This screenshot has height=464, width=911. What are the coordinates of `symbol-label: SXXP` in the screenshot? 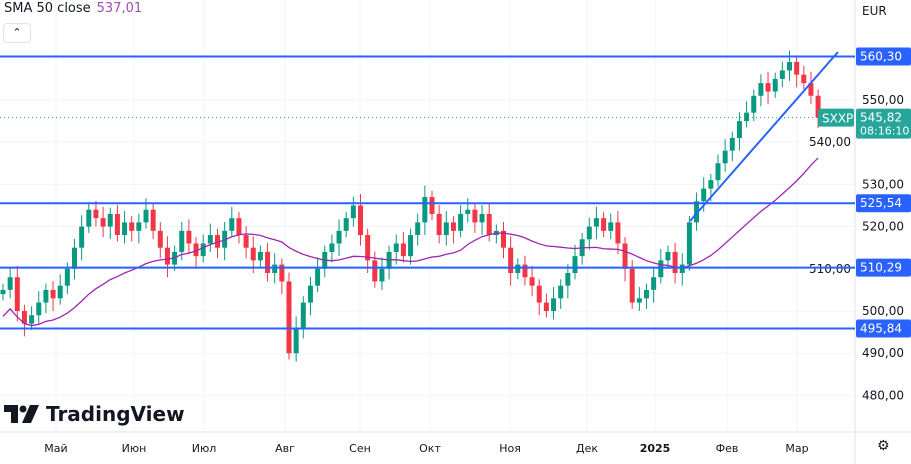 It's located at (837, 119).